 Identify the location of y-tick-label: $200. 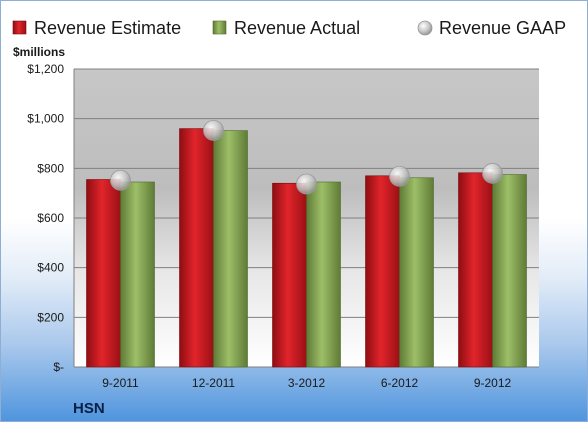
(50, 317).